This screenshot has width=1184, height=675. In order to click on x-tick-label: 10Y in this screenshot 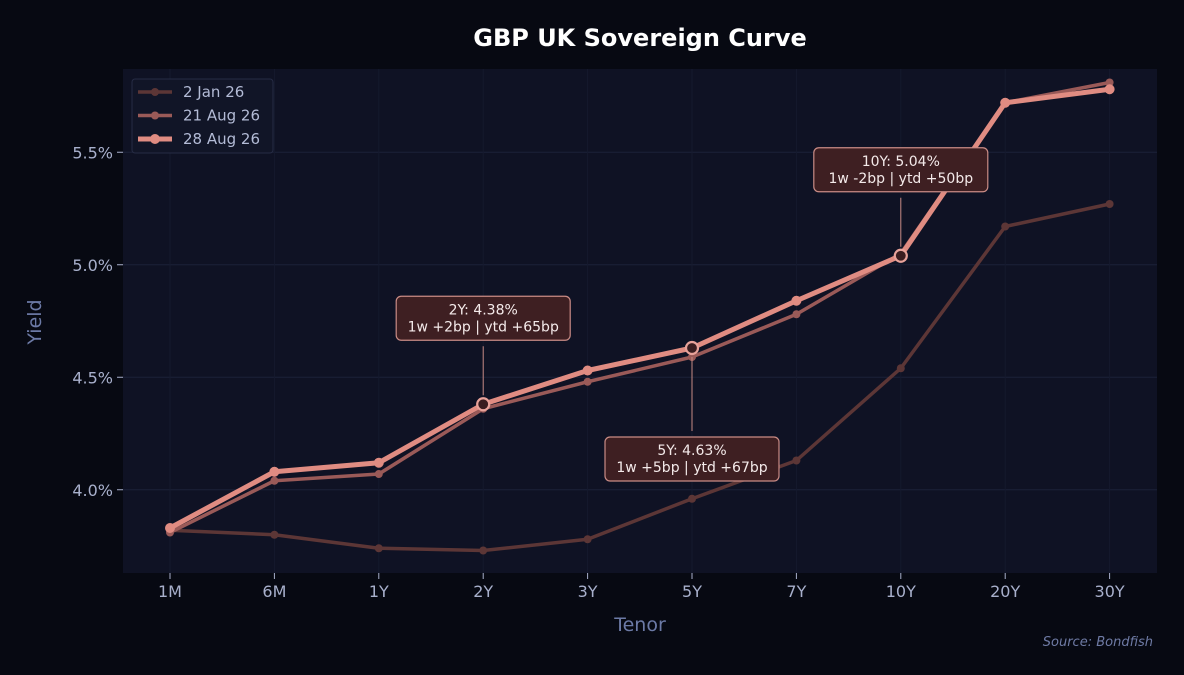, I will do `click(901, 591)`.